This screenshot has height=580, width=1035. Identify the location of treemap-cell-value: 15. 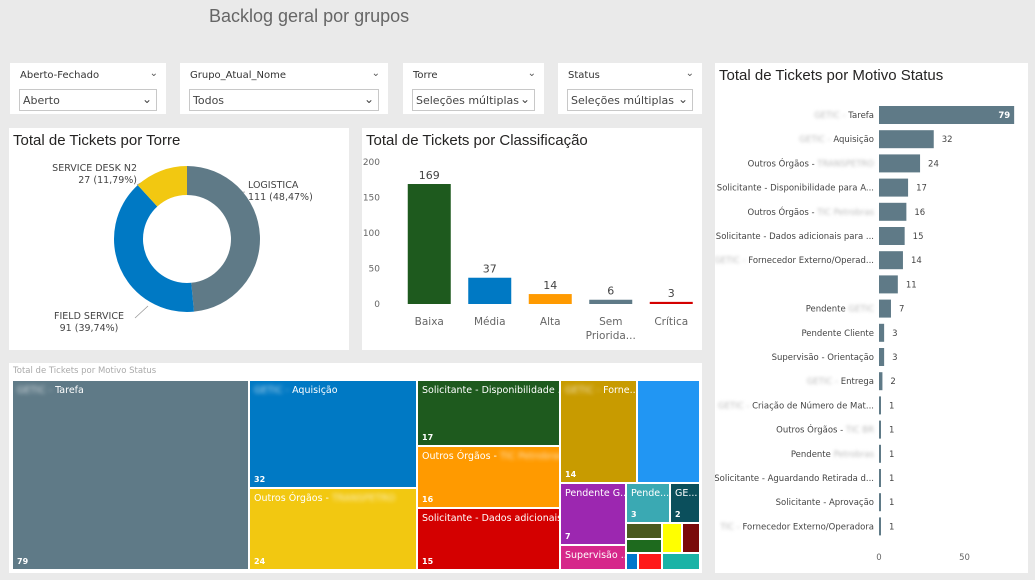
(428, 561).